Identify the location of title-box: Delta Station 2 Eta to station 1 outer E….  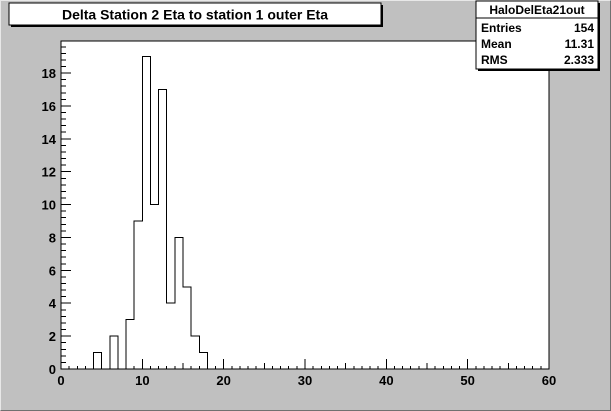
(195, 14).